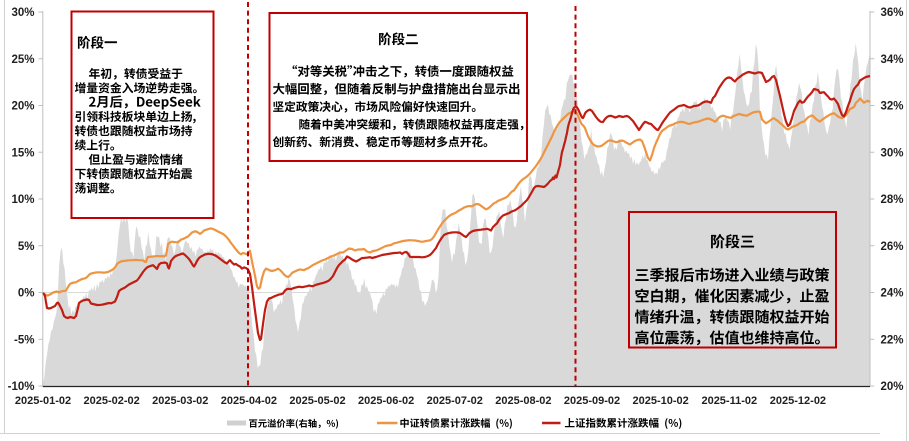  I want to click on svg-text: 2025-11-02, so click(729, 401).